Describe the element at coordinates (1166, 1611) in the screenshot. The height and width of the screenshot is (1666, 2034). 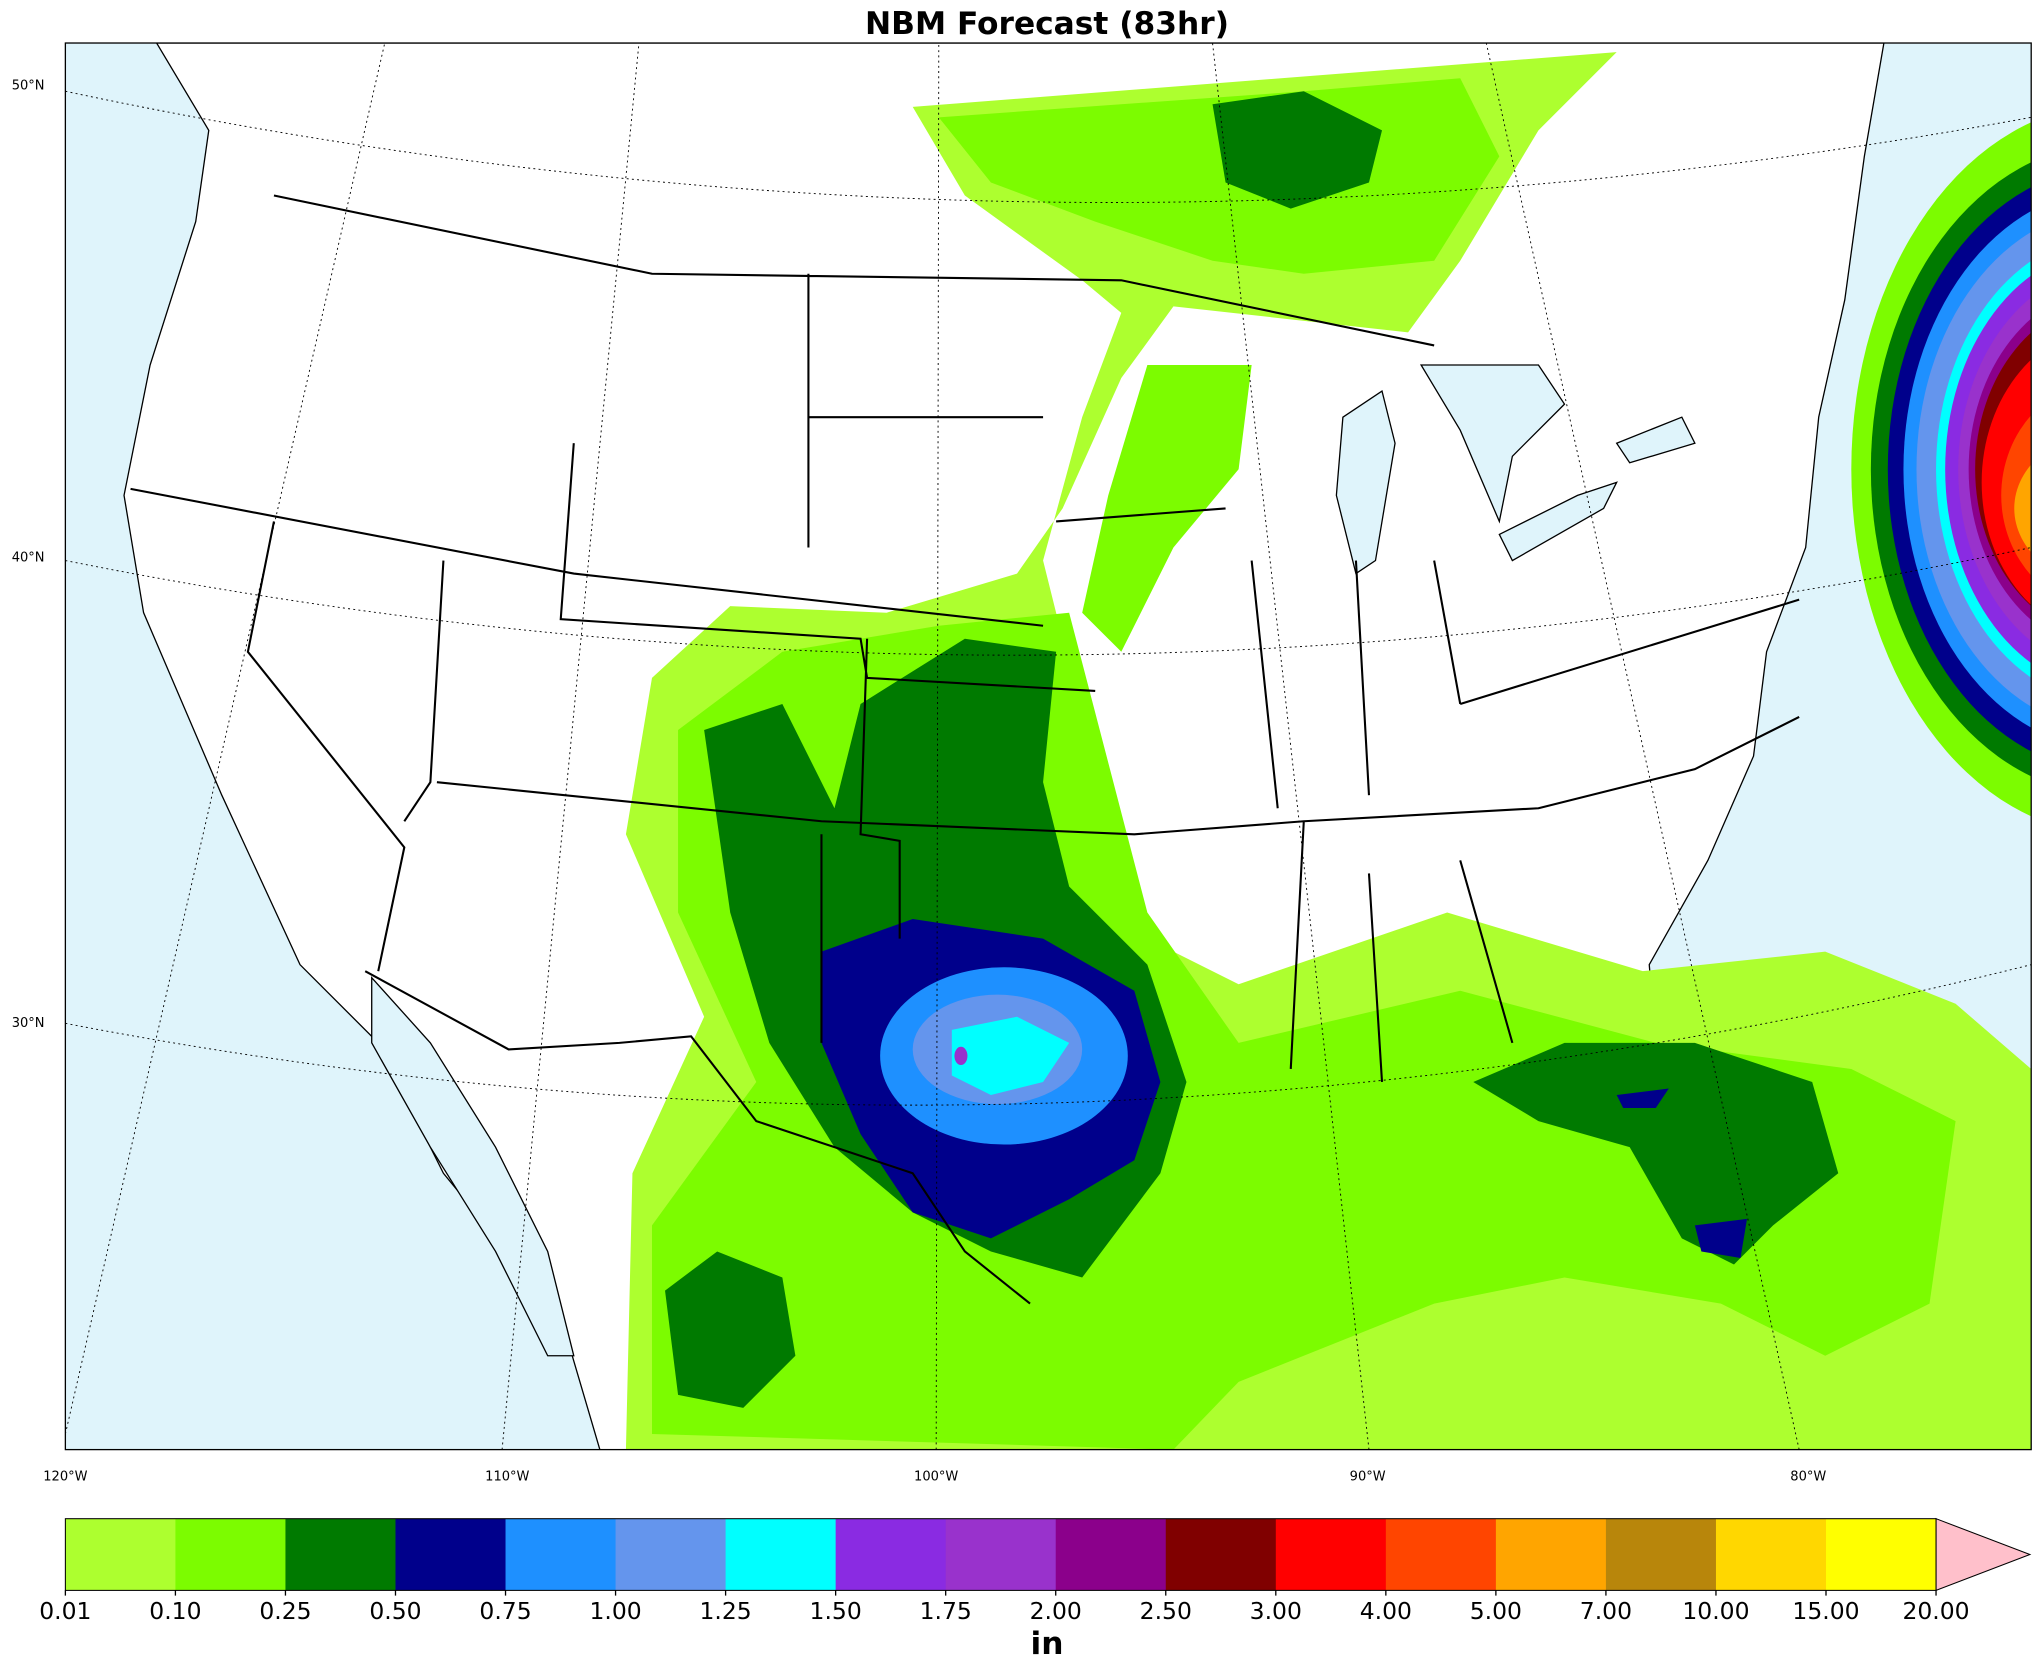
I see `colorbar-tick-label: 2.50` at that location.